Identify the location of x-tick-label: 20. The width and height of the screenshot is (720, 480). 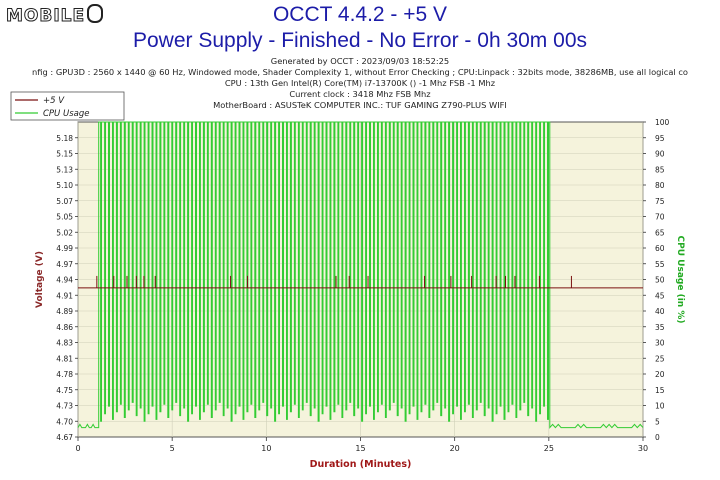
(455, 448).